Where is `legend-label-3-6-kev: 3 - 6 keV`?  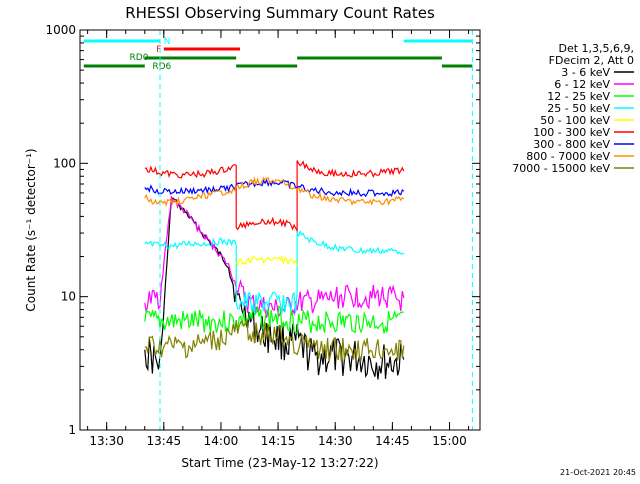
legend-label-3-6-kev: 3 - 6 keV is located at coordinates (585, 72).